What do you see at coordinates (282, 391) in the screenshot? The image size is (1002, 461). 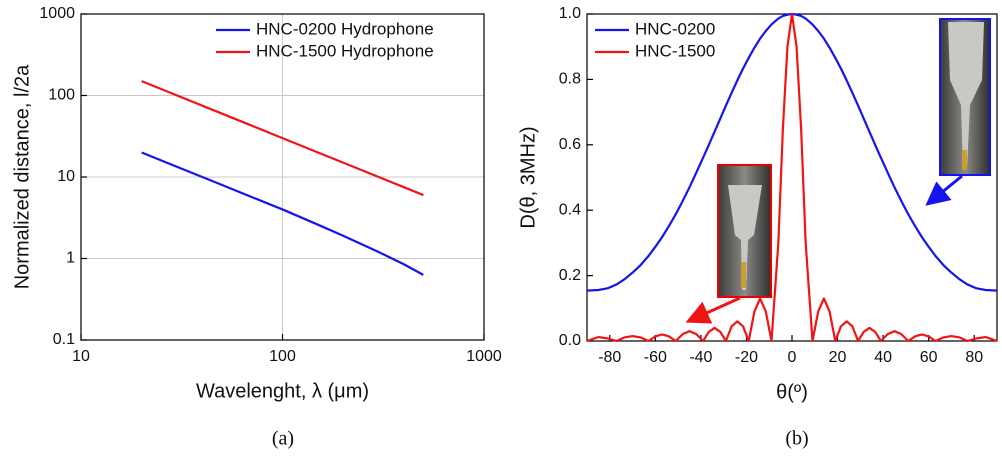 I see `x-axis-title: Wavelenght, λ (μm)` at bounding box center [282, 391].